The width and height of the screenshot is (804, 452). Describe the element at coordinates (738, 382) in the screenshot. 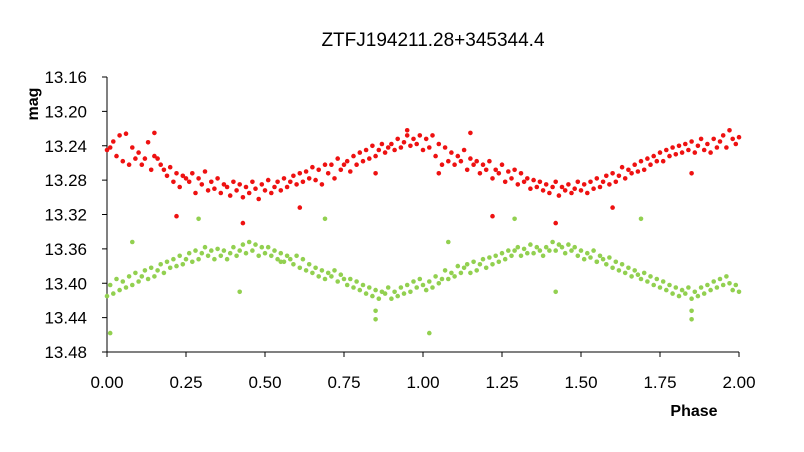

I see `x-tick-label: 2.00` at that location.